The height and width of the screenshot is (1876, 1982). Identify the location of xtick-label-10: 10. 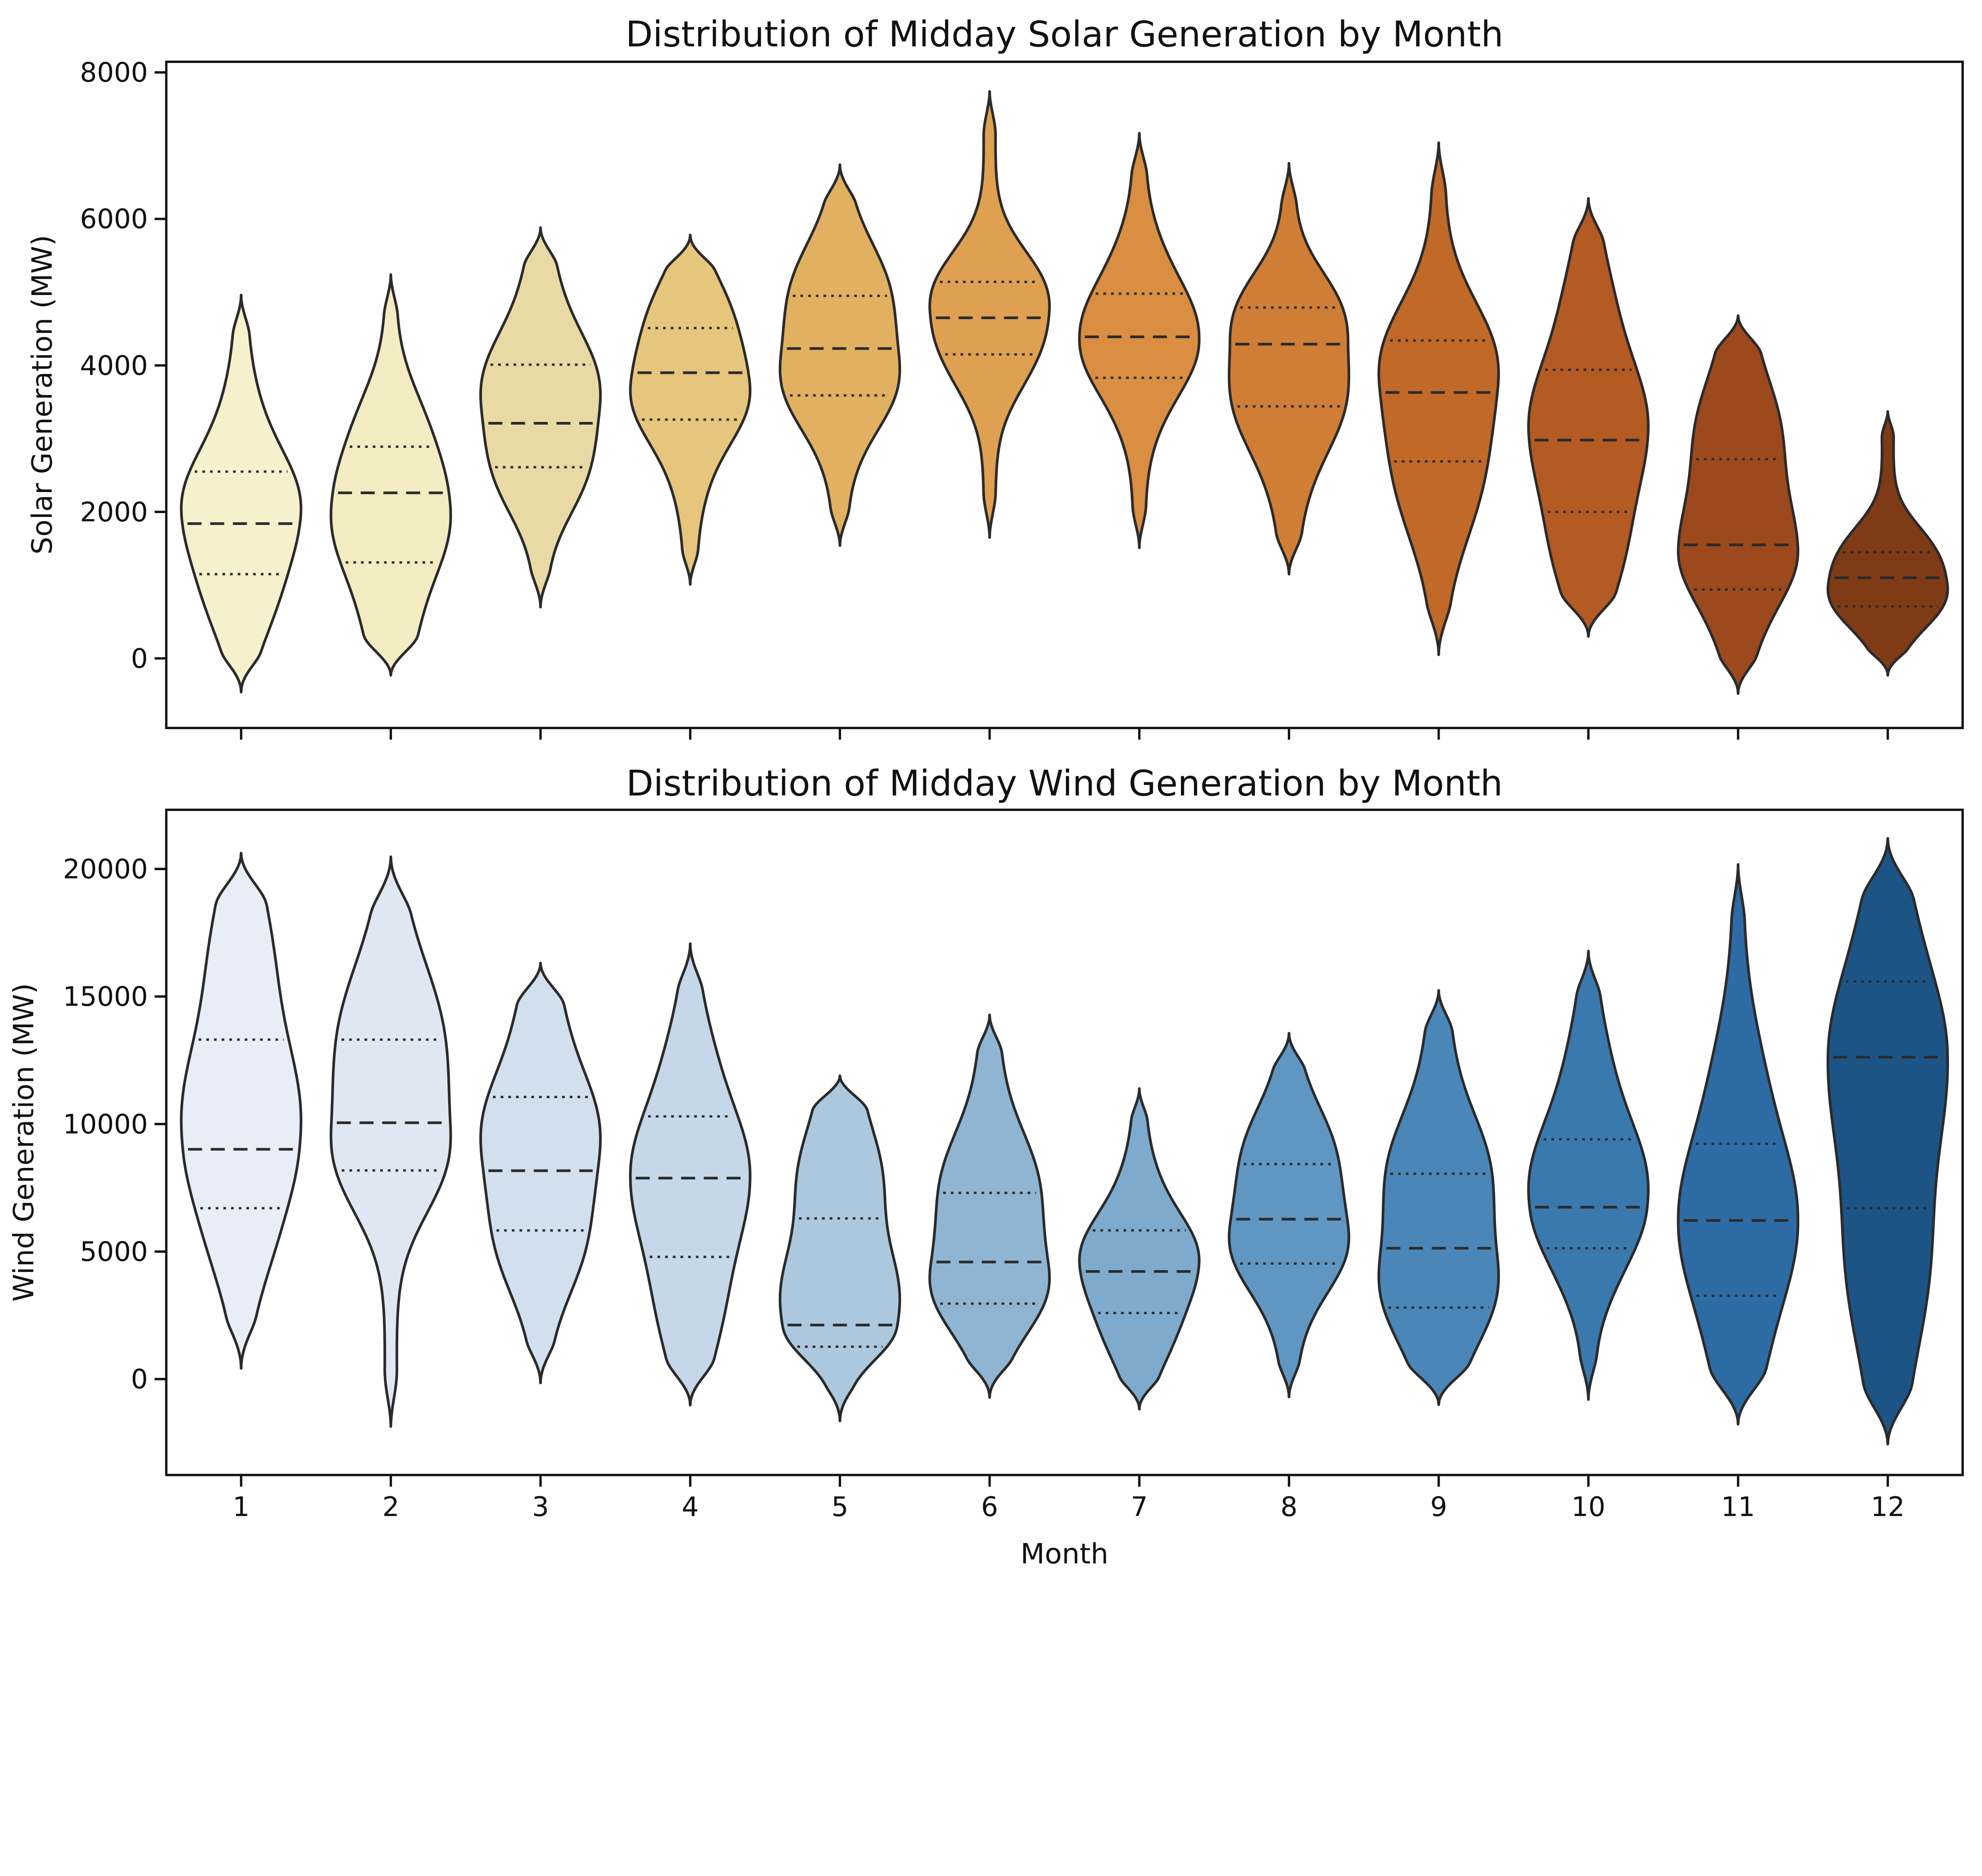
(1588, 1507).